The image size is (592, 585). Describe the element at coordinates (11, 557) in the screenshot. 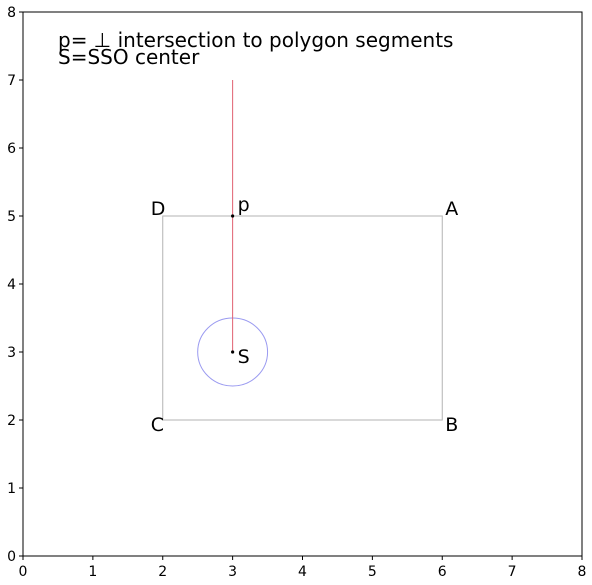

I see `y-tick-label: 0` at that location.